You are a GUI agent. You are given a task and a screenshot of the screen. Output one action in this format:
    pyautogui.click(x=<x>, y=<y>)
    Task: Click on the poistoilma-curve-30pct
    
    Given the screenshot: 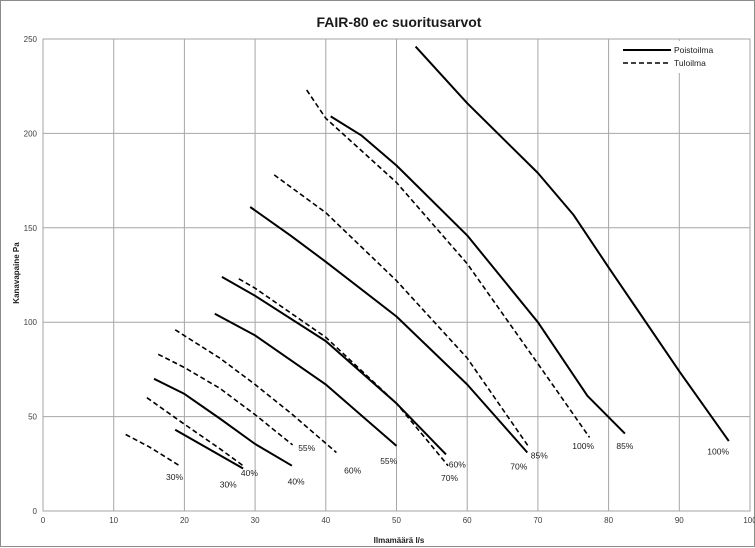 What is the action you would take?
    pyautogui.click(x=209, y=449)
    